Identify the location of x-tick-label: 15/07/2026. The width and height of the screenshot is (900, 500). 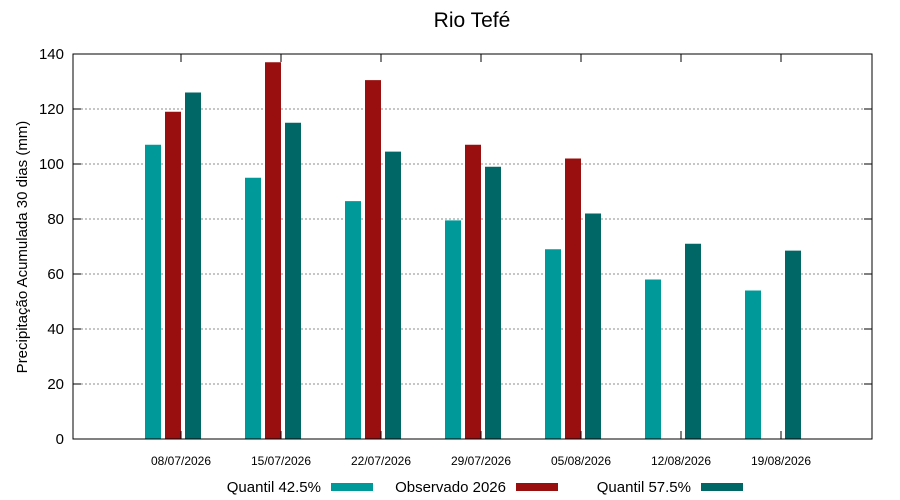
(281, 461).